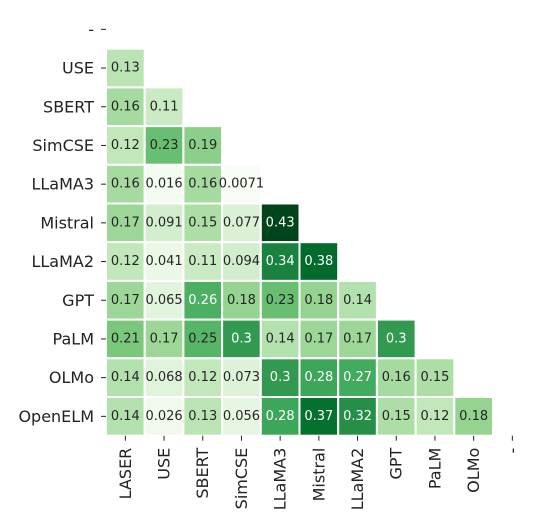  What do you see at coordinates (62, 184) in the screenshot?
I see `y-tick-label: LLaMA3` at bounding box center [62, 184].